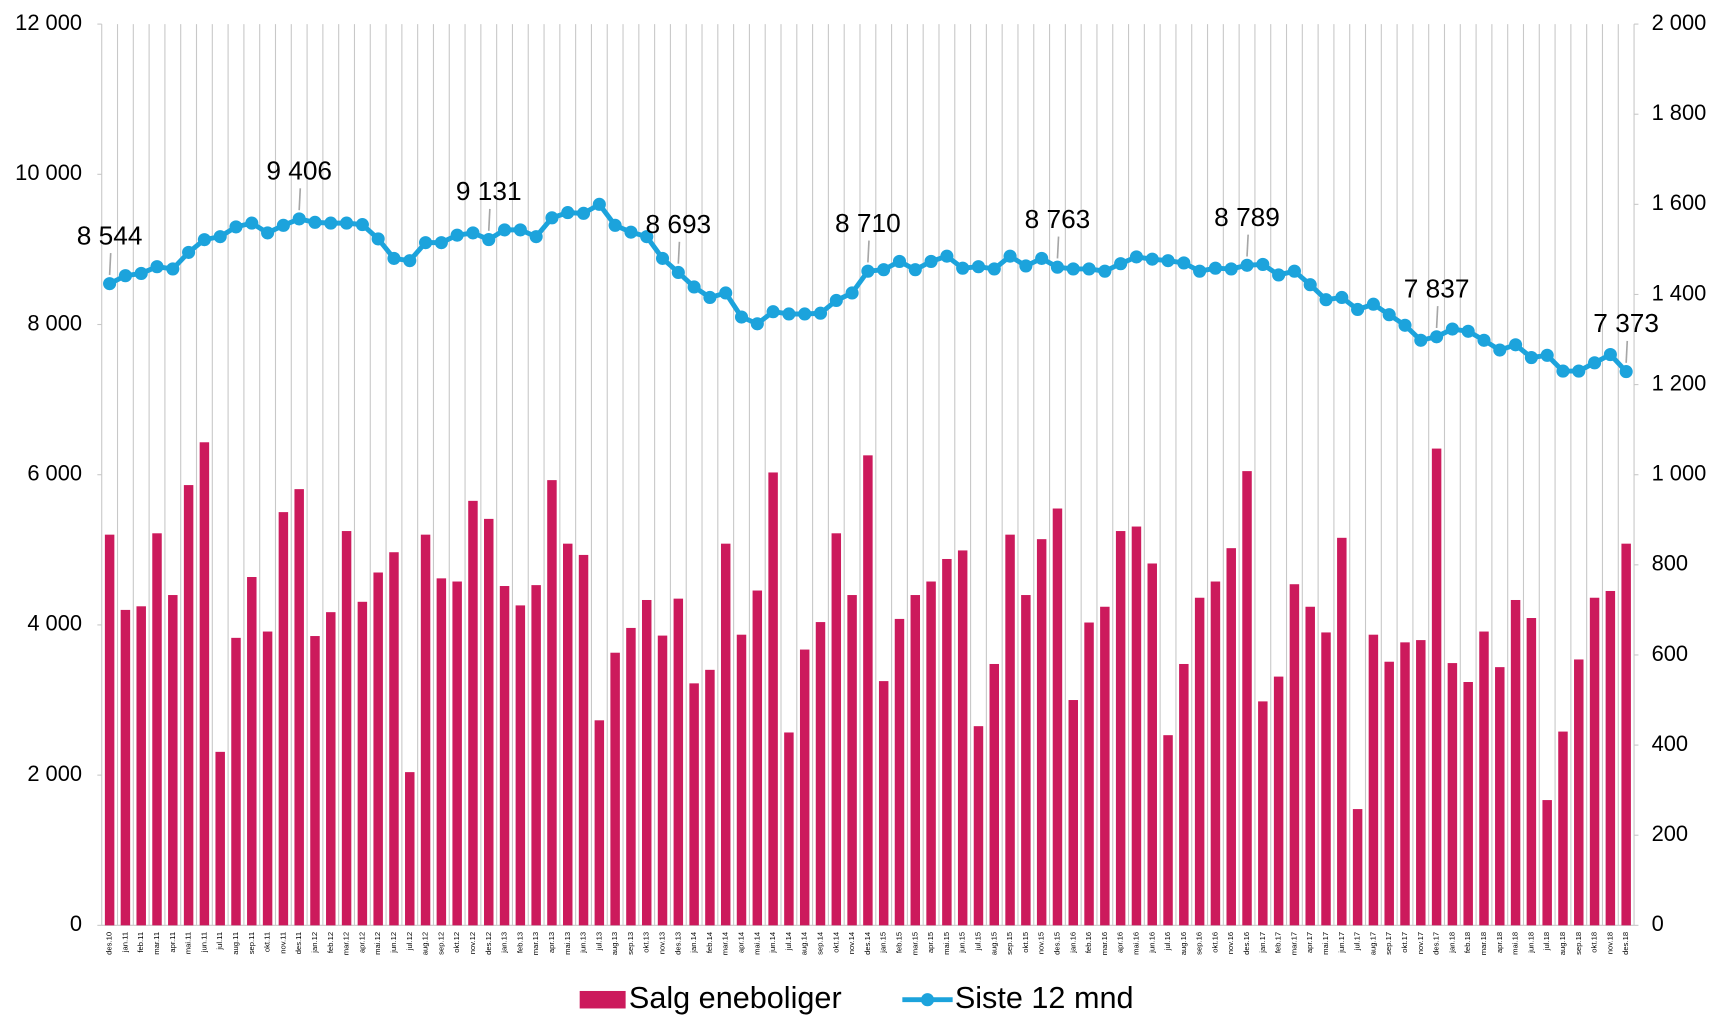  I want to click on x-tick-label: sep.16, so click(1199, 943).